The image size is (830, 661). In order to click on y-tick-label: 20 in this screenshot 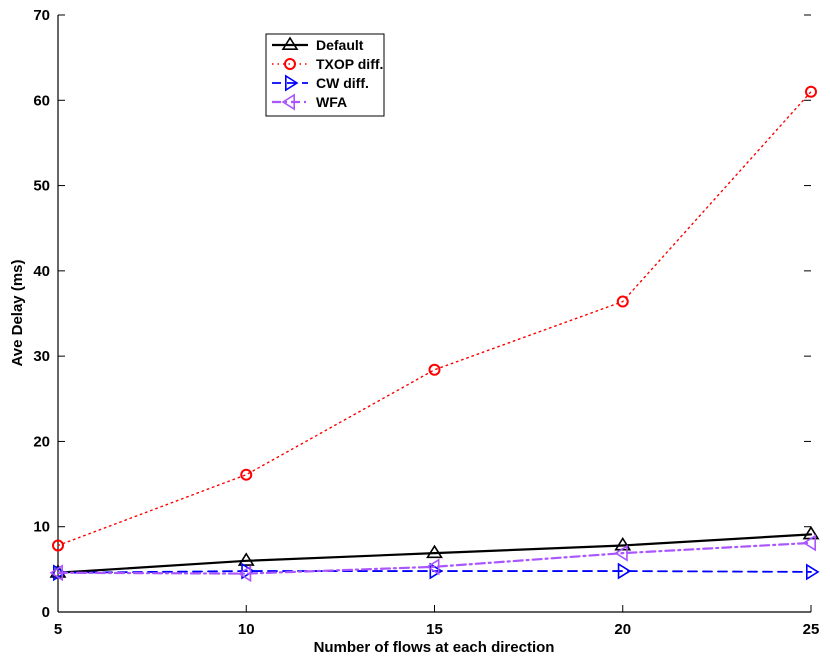, I will do `click(41, 441)`.